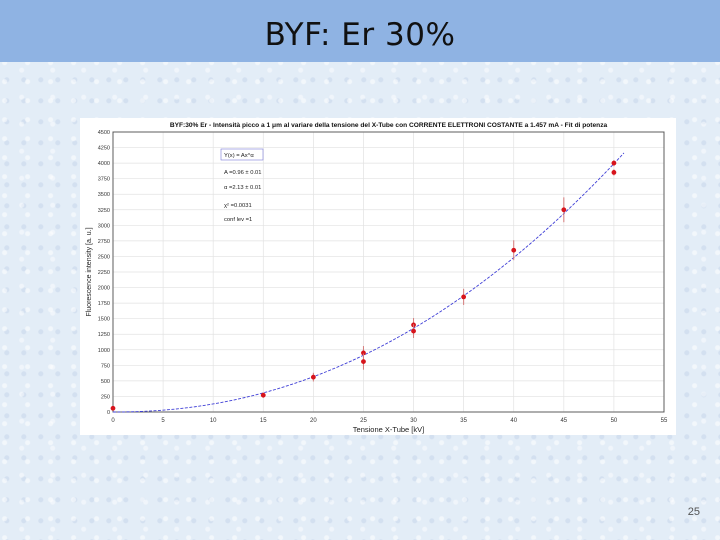 The image size is (720, 540). I want to click on x-tick-label-9: 45, so click(563, 421).